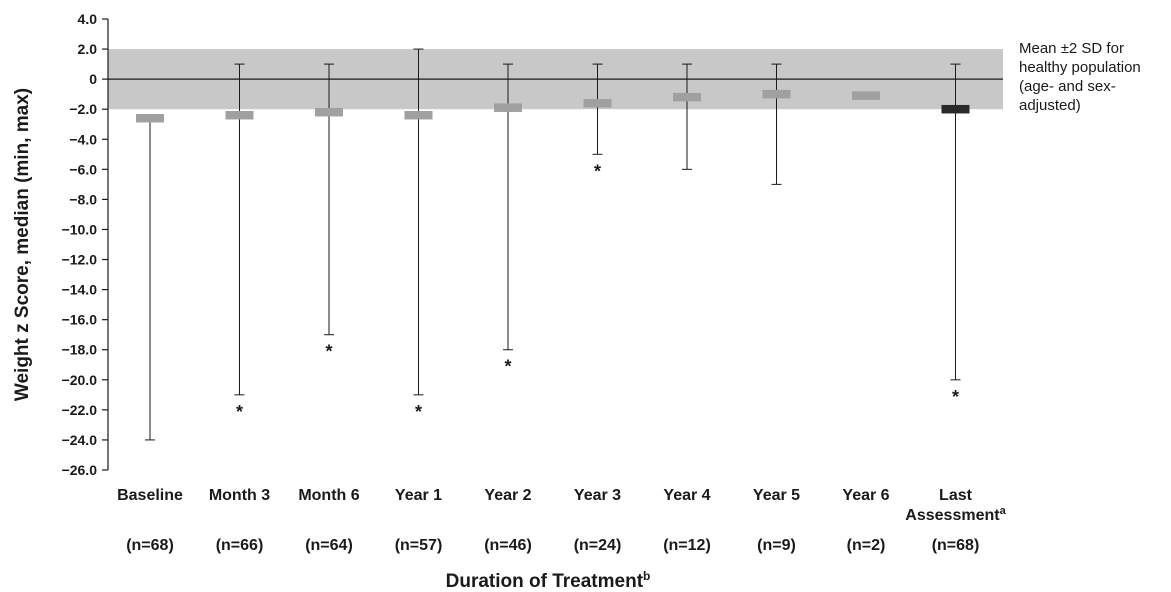 The image size is (1171, 592). What do you see at coordinates (419, 545) in the screenshot?
I see `category-n-label: (n=57)` at bounding box center [419, 545].